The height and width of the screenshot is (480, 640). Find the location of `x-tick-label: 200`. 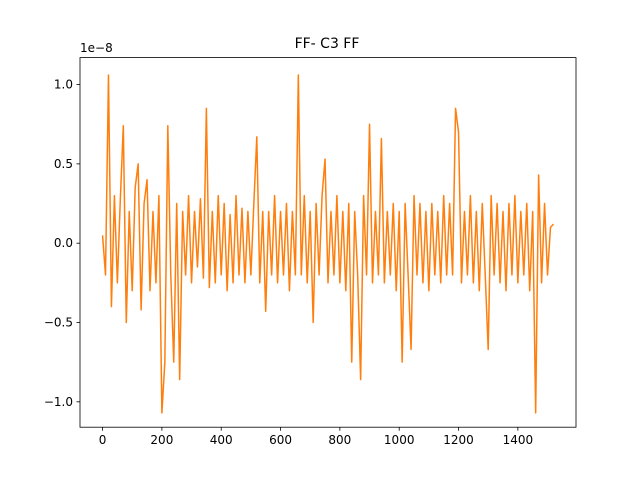

x-tick-label: 200 is located at coordinates (161, 440).